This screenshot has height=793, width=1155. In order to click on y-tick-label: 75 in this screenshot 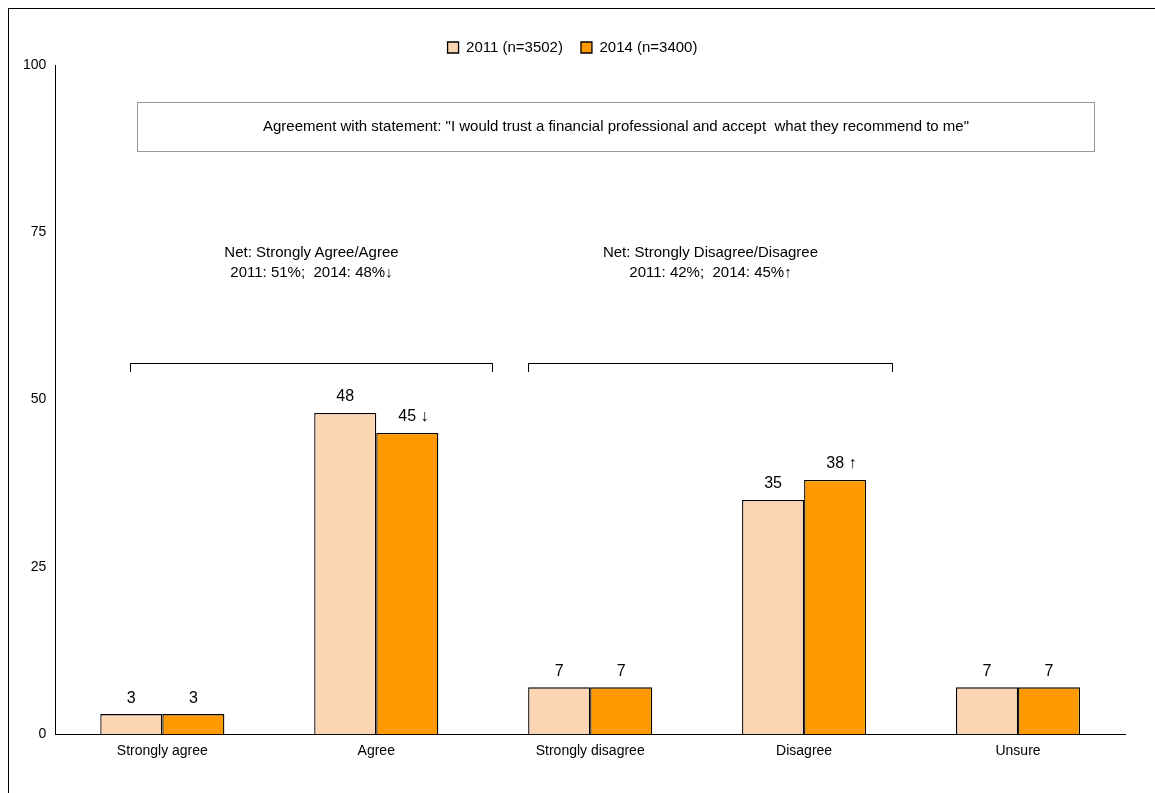, I will do `click(38, 231)`.